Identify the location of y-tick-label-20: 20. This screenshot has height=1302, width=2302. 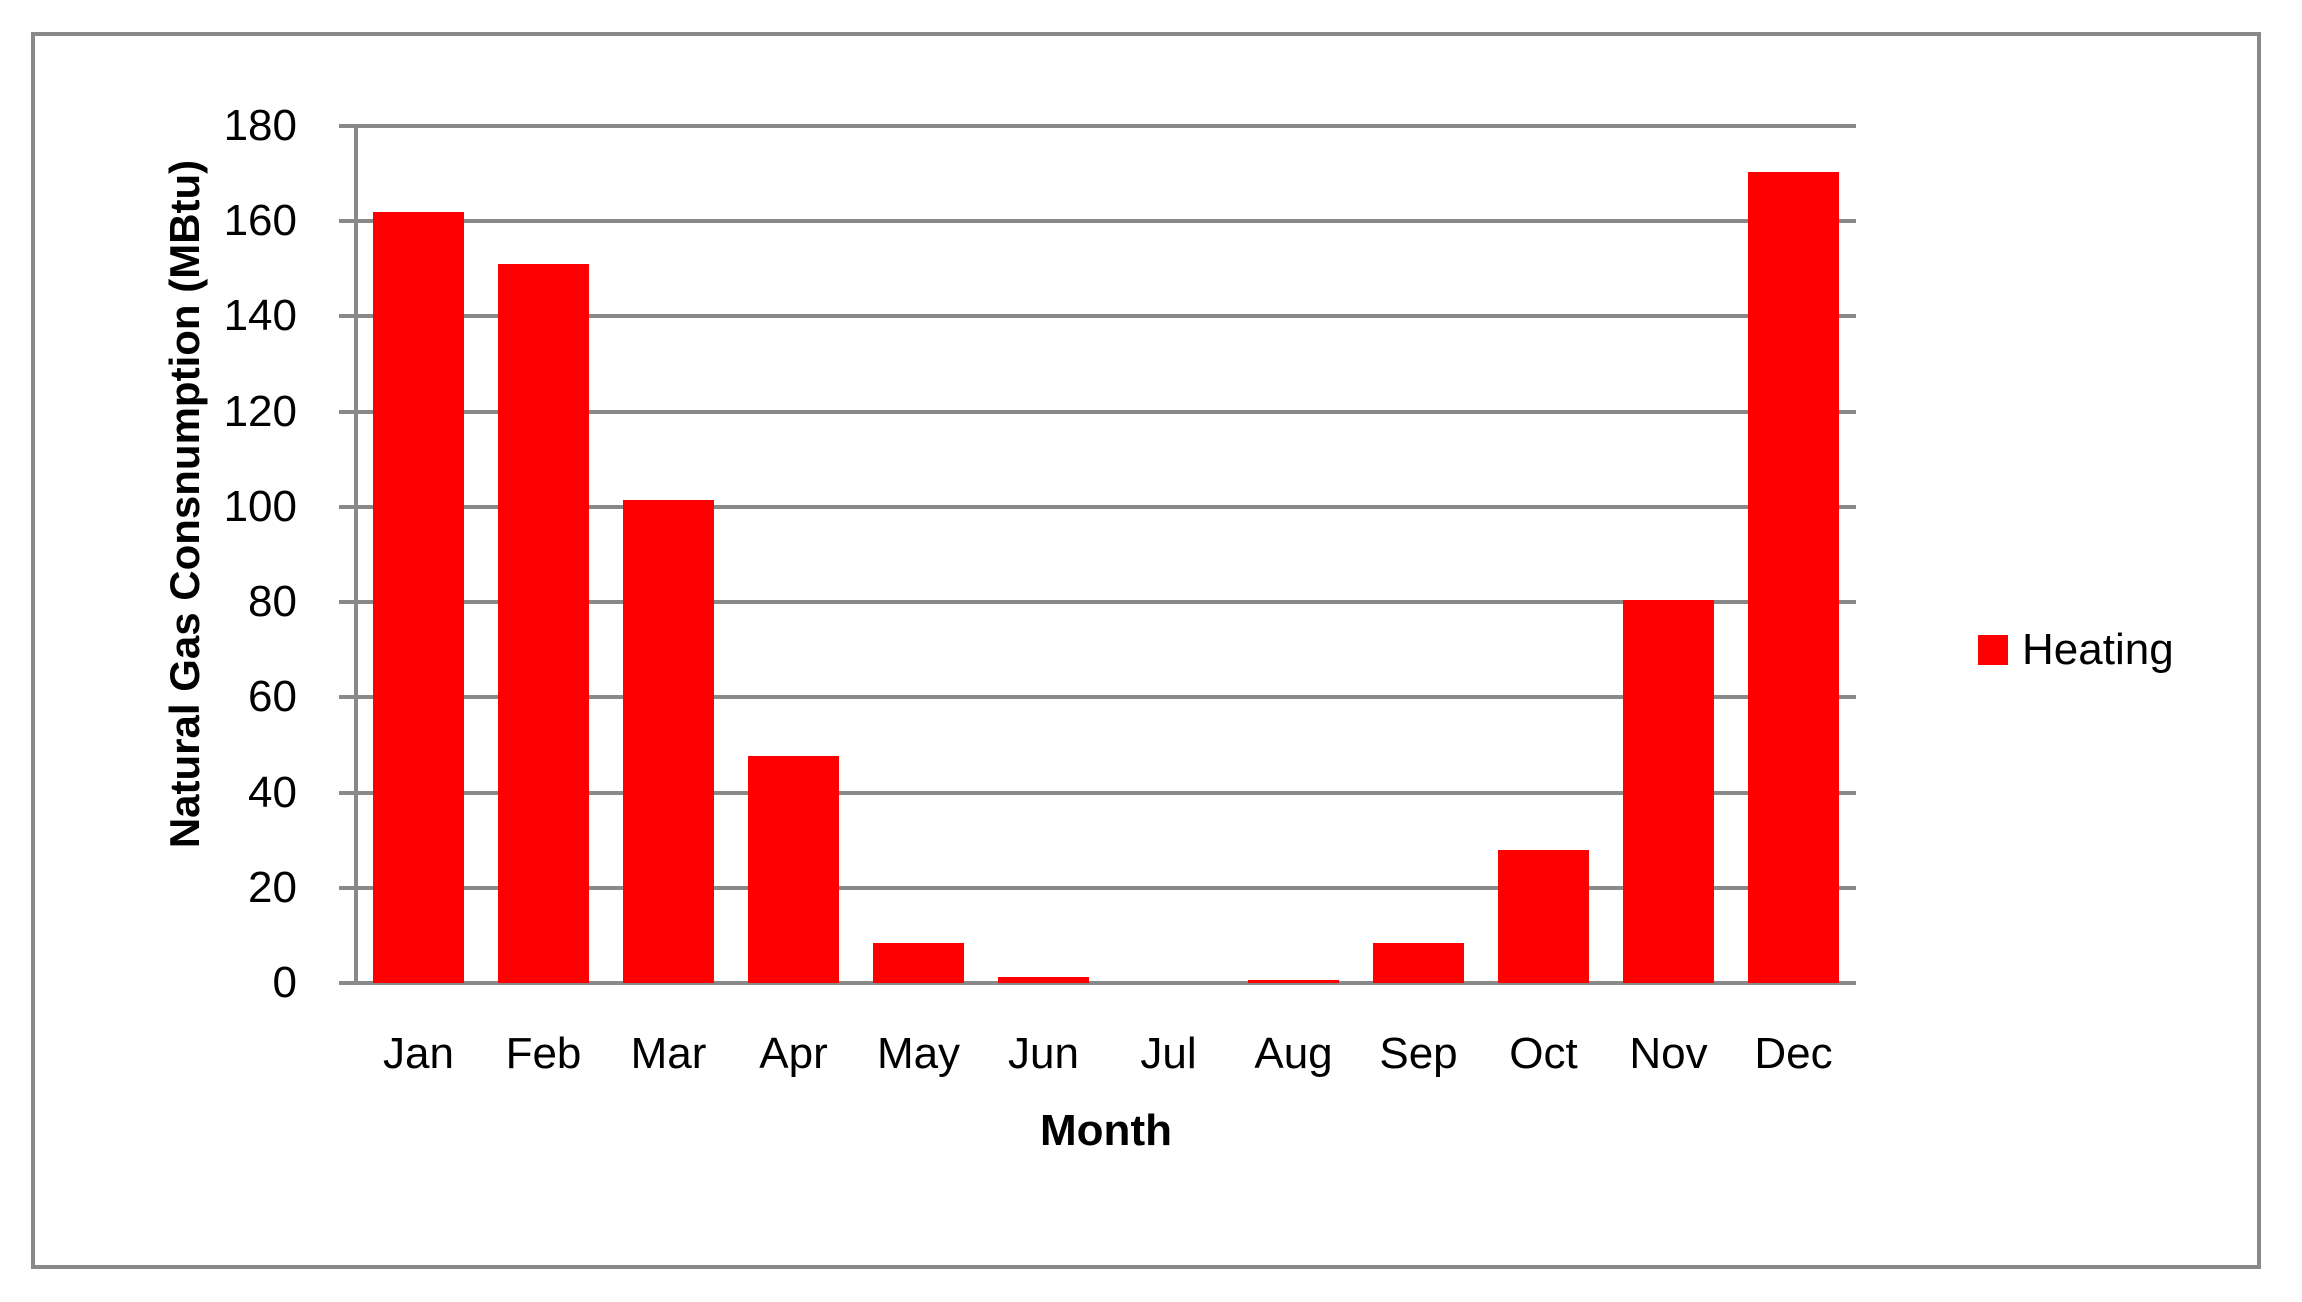
(272, 887).